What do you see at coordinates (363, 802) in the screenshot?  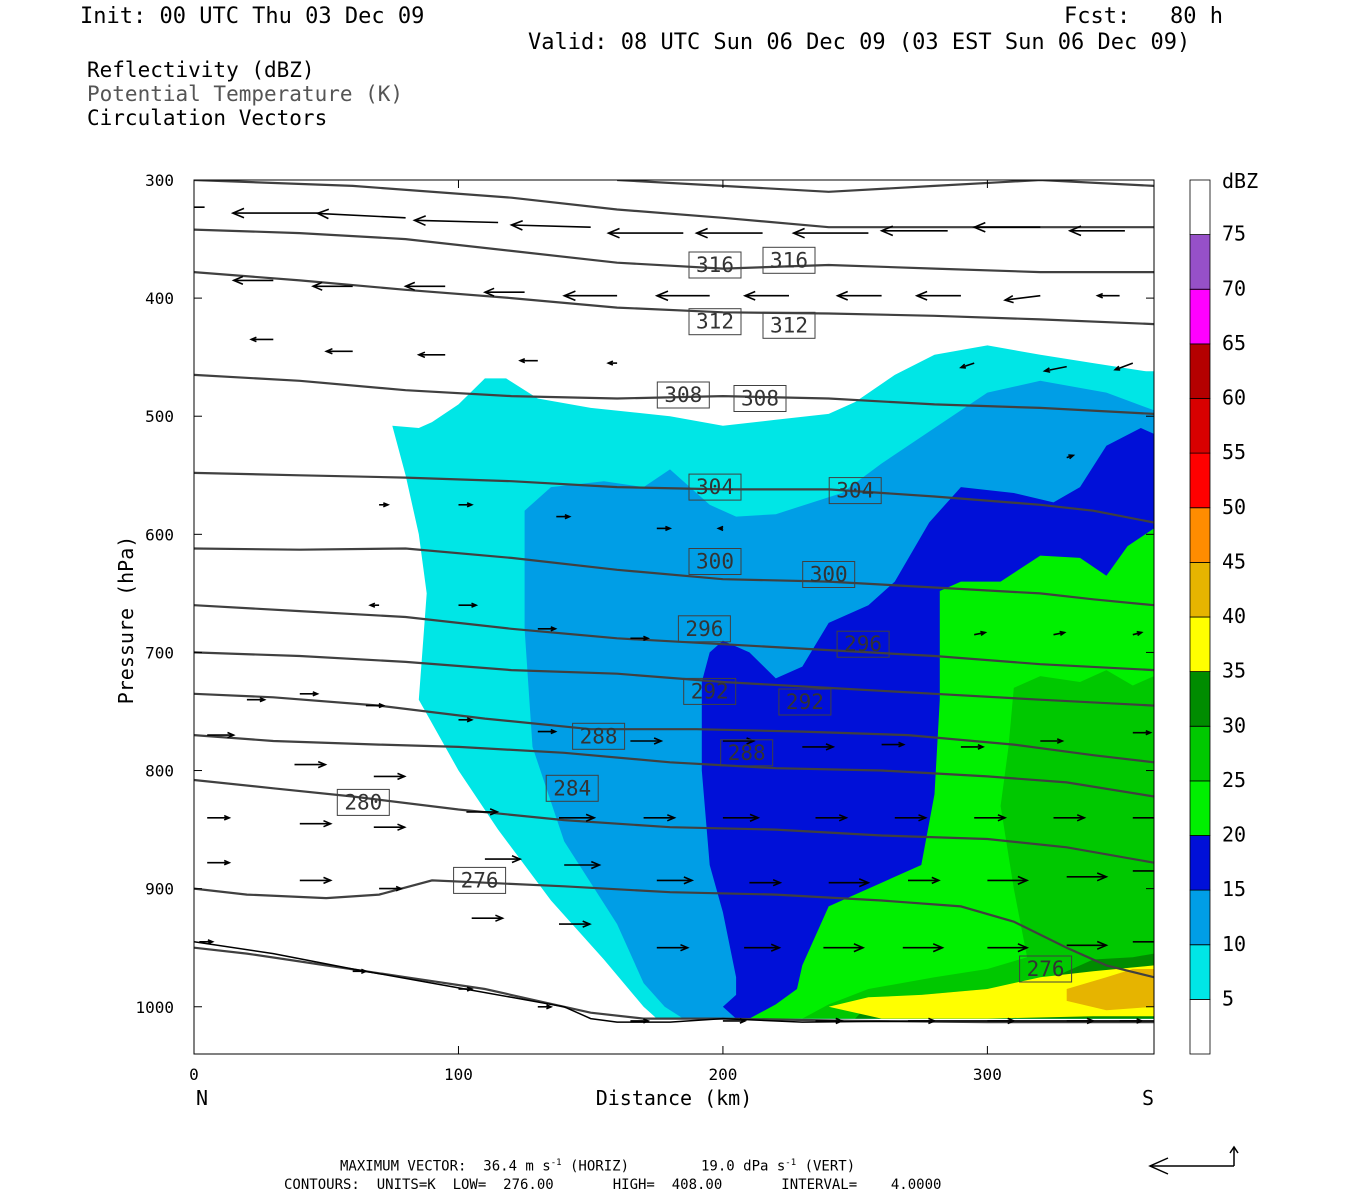 I see `contour-label-text: 280` at bounding box center [363, 802].